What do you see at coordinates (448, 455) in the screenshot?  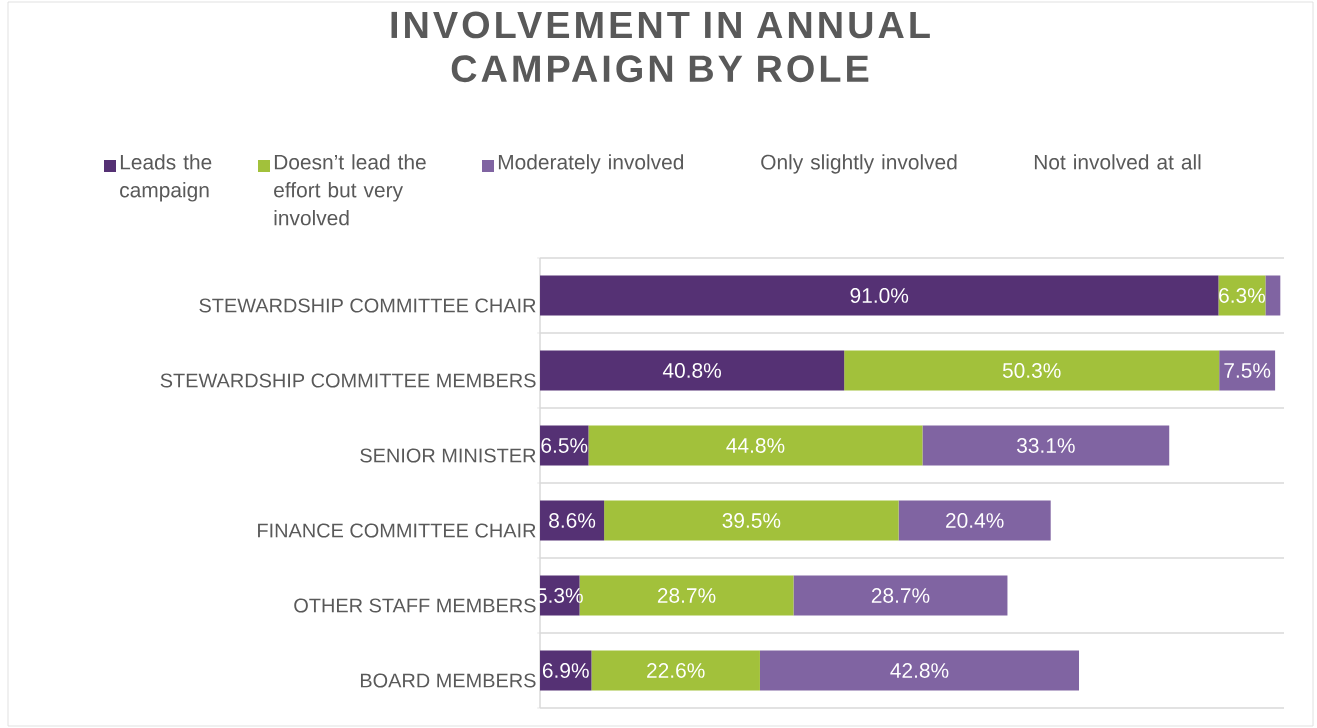 I see `y-tick-label: SENIOR MINISTER` at bounding box center [448, 455].